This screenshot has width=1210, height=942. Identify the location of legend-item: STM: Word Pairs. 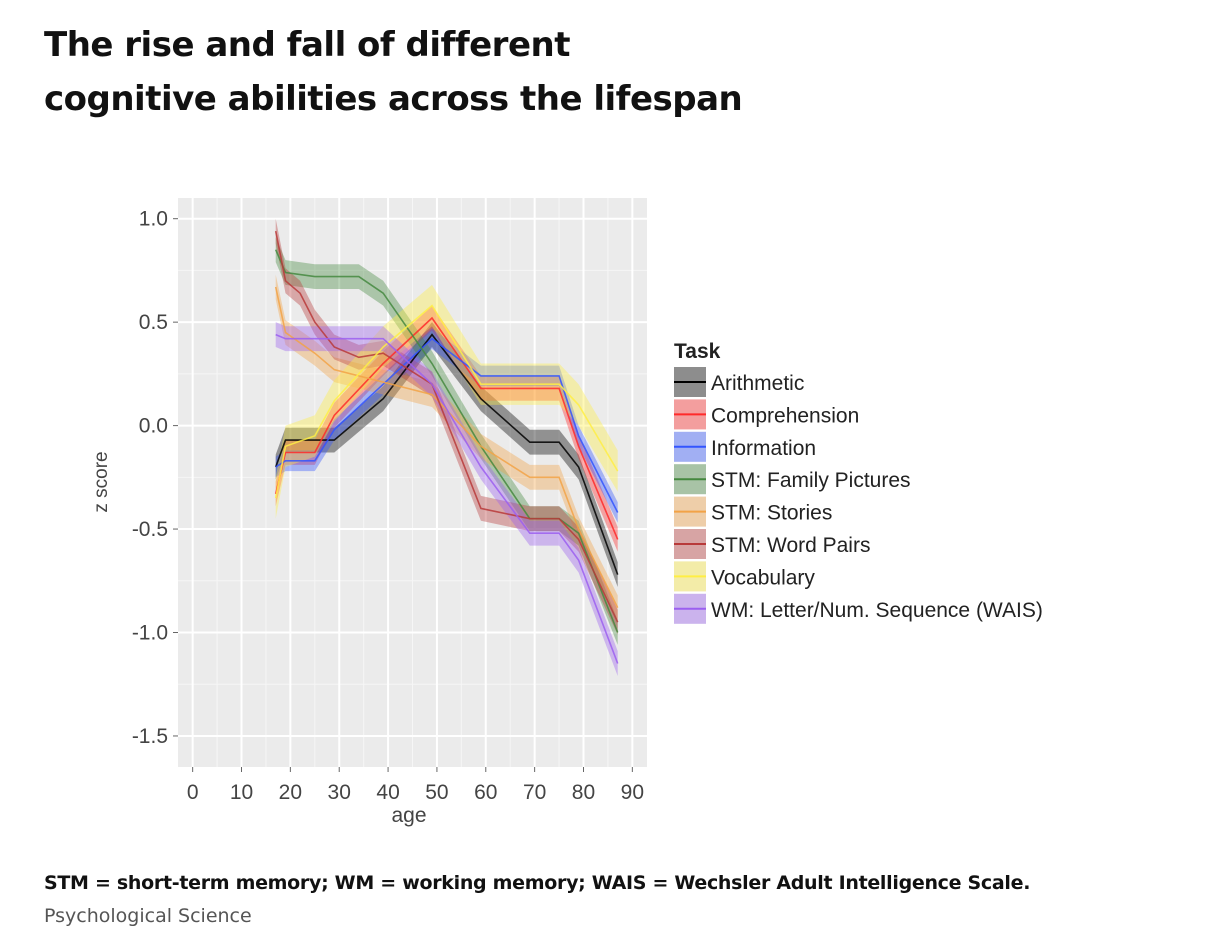
(772, 544).